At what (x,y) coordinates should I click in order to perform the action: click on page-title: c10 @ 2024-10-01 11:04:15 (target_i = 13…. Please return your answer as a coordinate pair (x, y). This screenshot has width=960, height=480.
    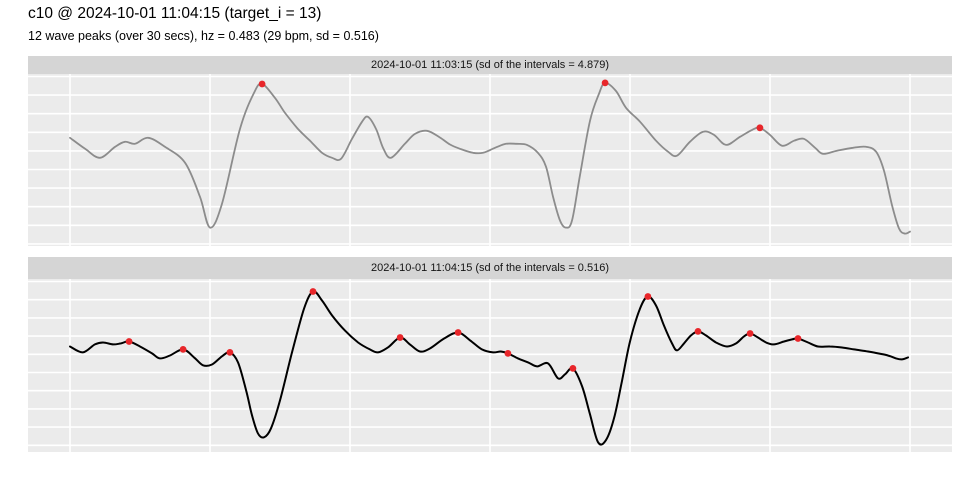
    Looking at the image, I should click on (175, 13).